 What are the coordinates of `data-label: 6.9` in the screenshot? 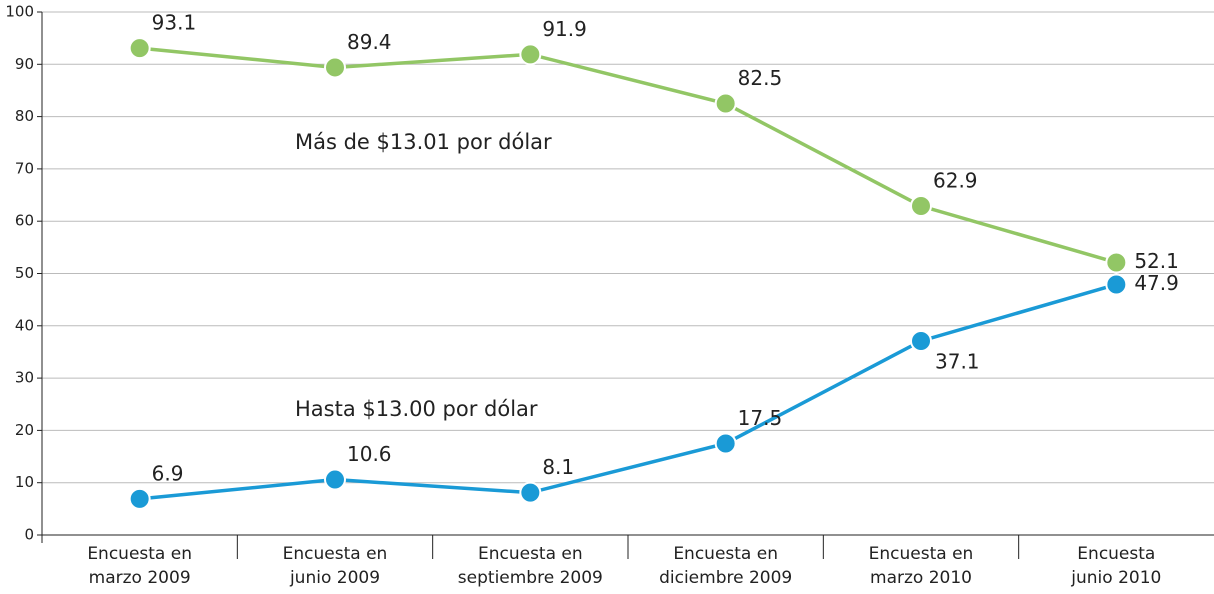 It's located at (168, 473).